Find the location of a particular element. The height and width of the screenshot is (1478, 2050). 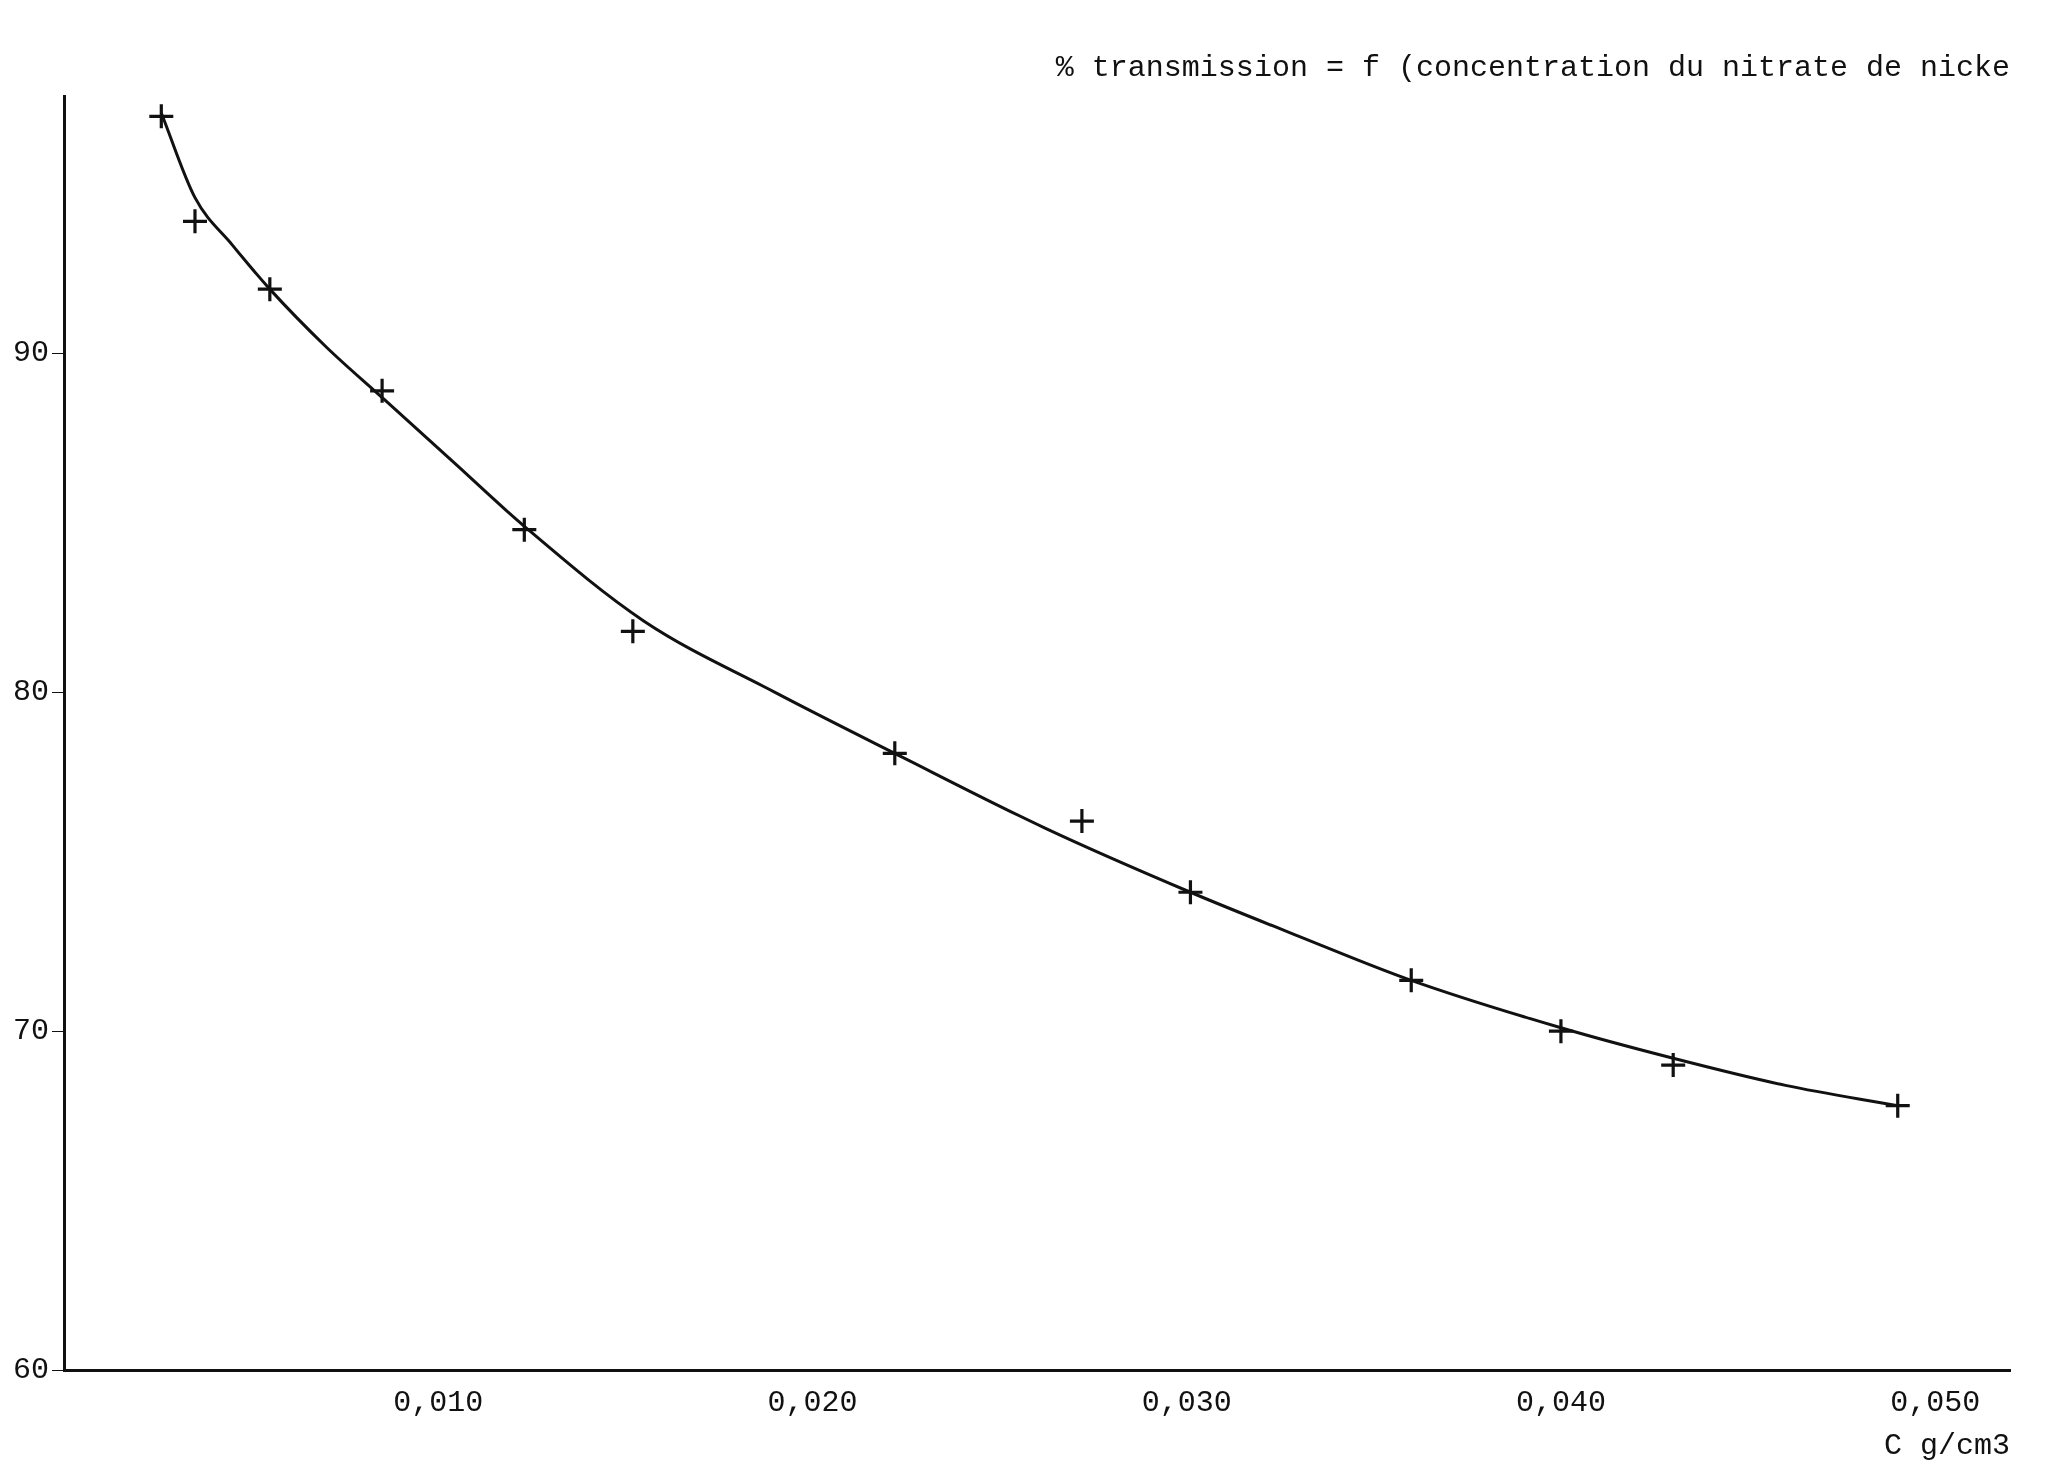

y-tick-label: 80 is located at coordinates (31, 692).